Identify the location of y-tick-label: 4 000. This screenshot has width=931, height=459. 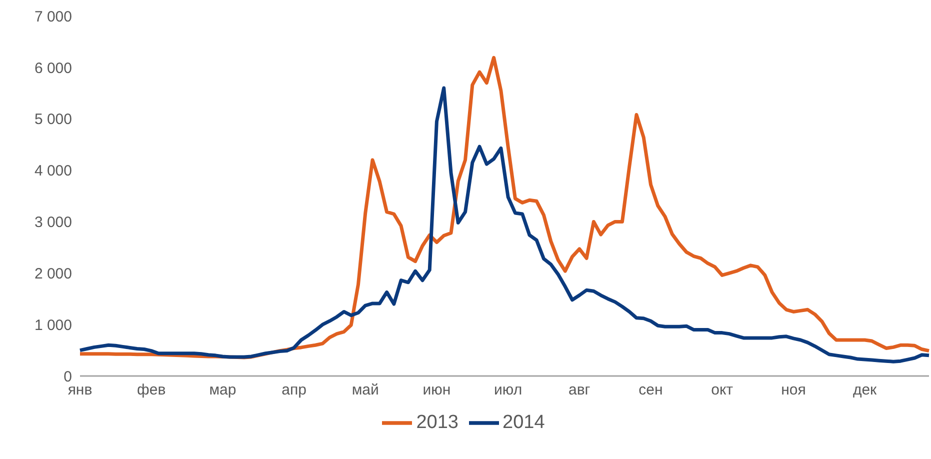
(53, 171).